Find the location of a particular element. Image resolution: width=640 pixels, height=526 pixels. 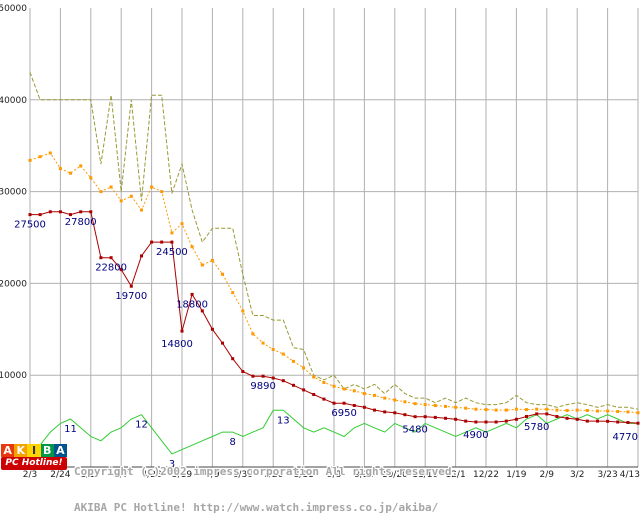

akiba-logo-letter: A is located at coordinates (8, 450).